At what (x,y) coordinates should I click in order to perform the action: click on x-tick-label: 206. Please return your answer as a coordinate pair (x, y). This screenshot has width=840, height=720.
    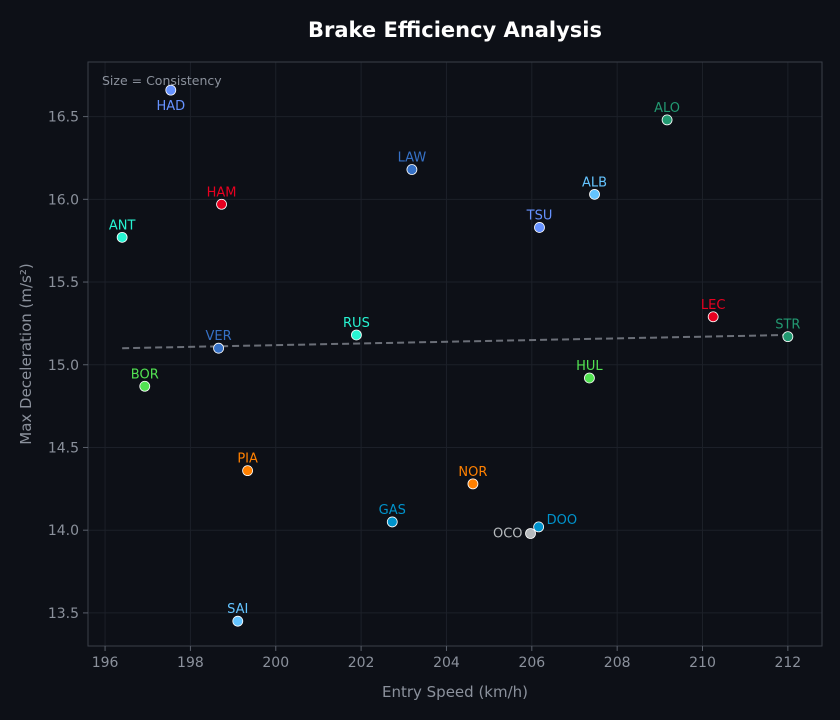
    Looking at the image, I should click on (531, 663).